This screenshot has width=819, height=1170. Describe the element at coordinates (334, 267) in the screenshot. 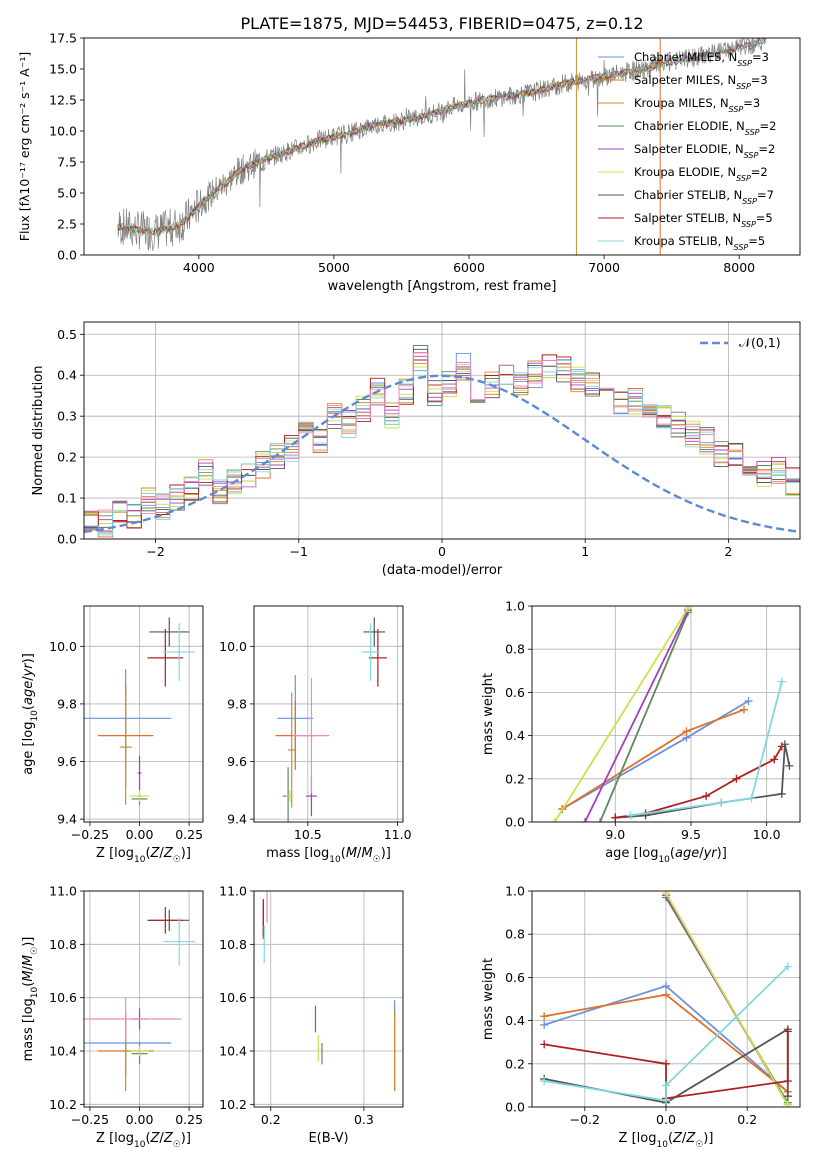

I see `x-tick-label: 5000` at that location.